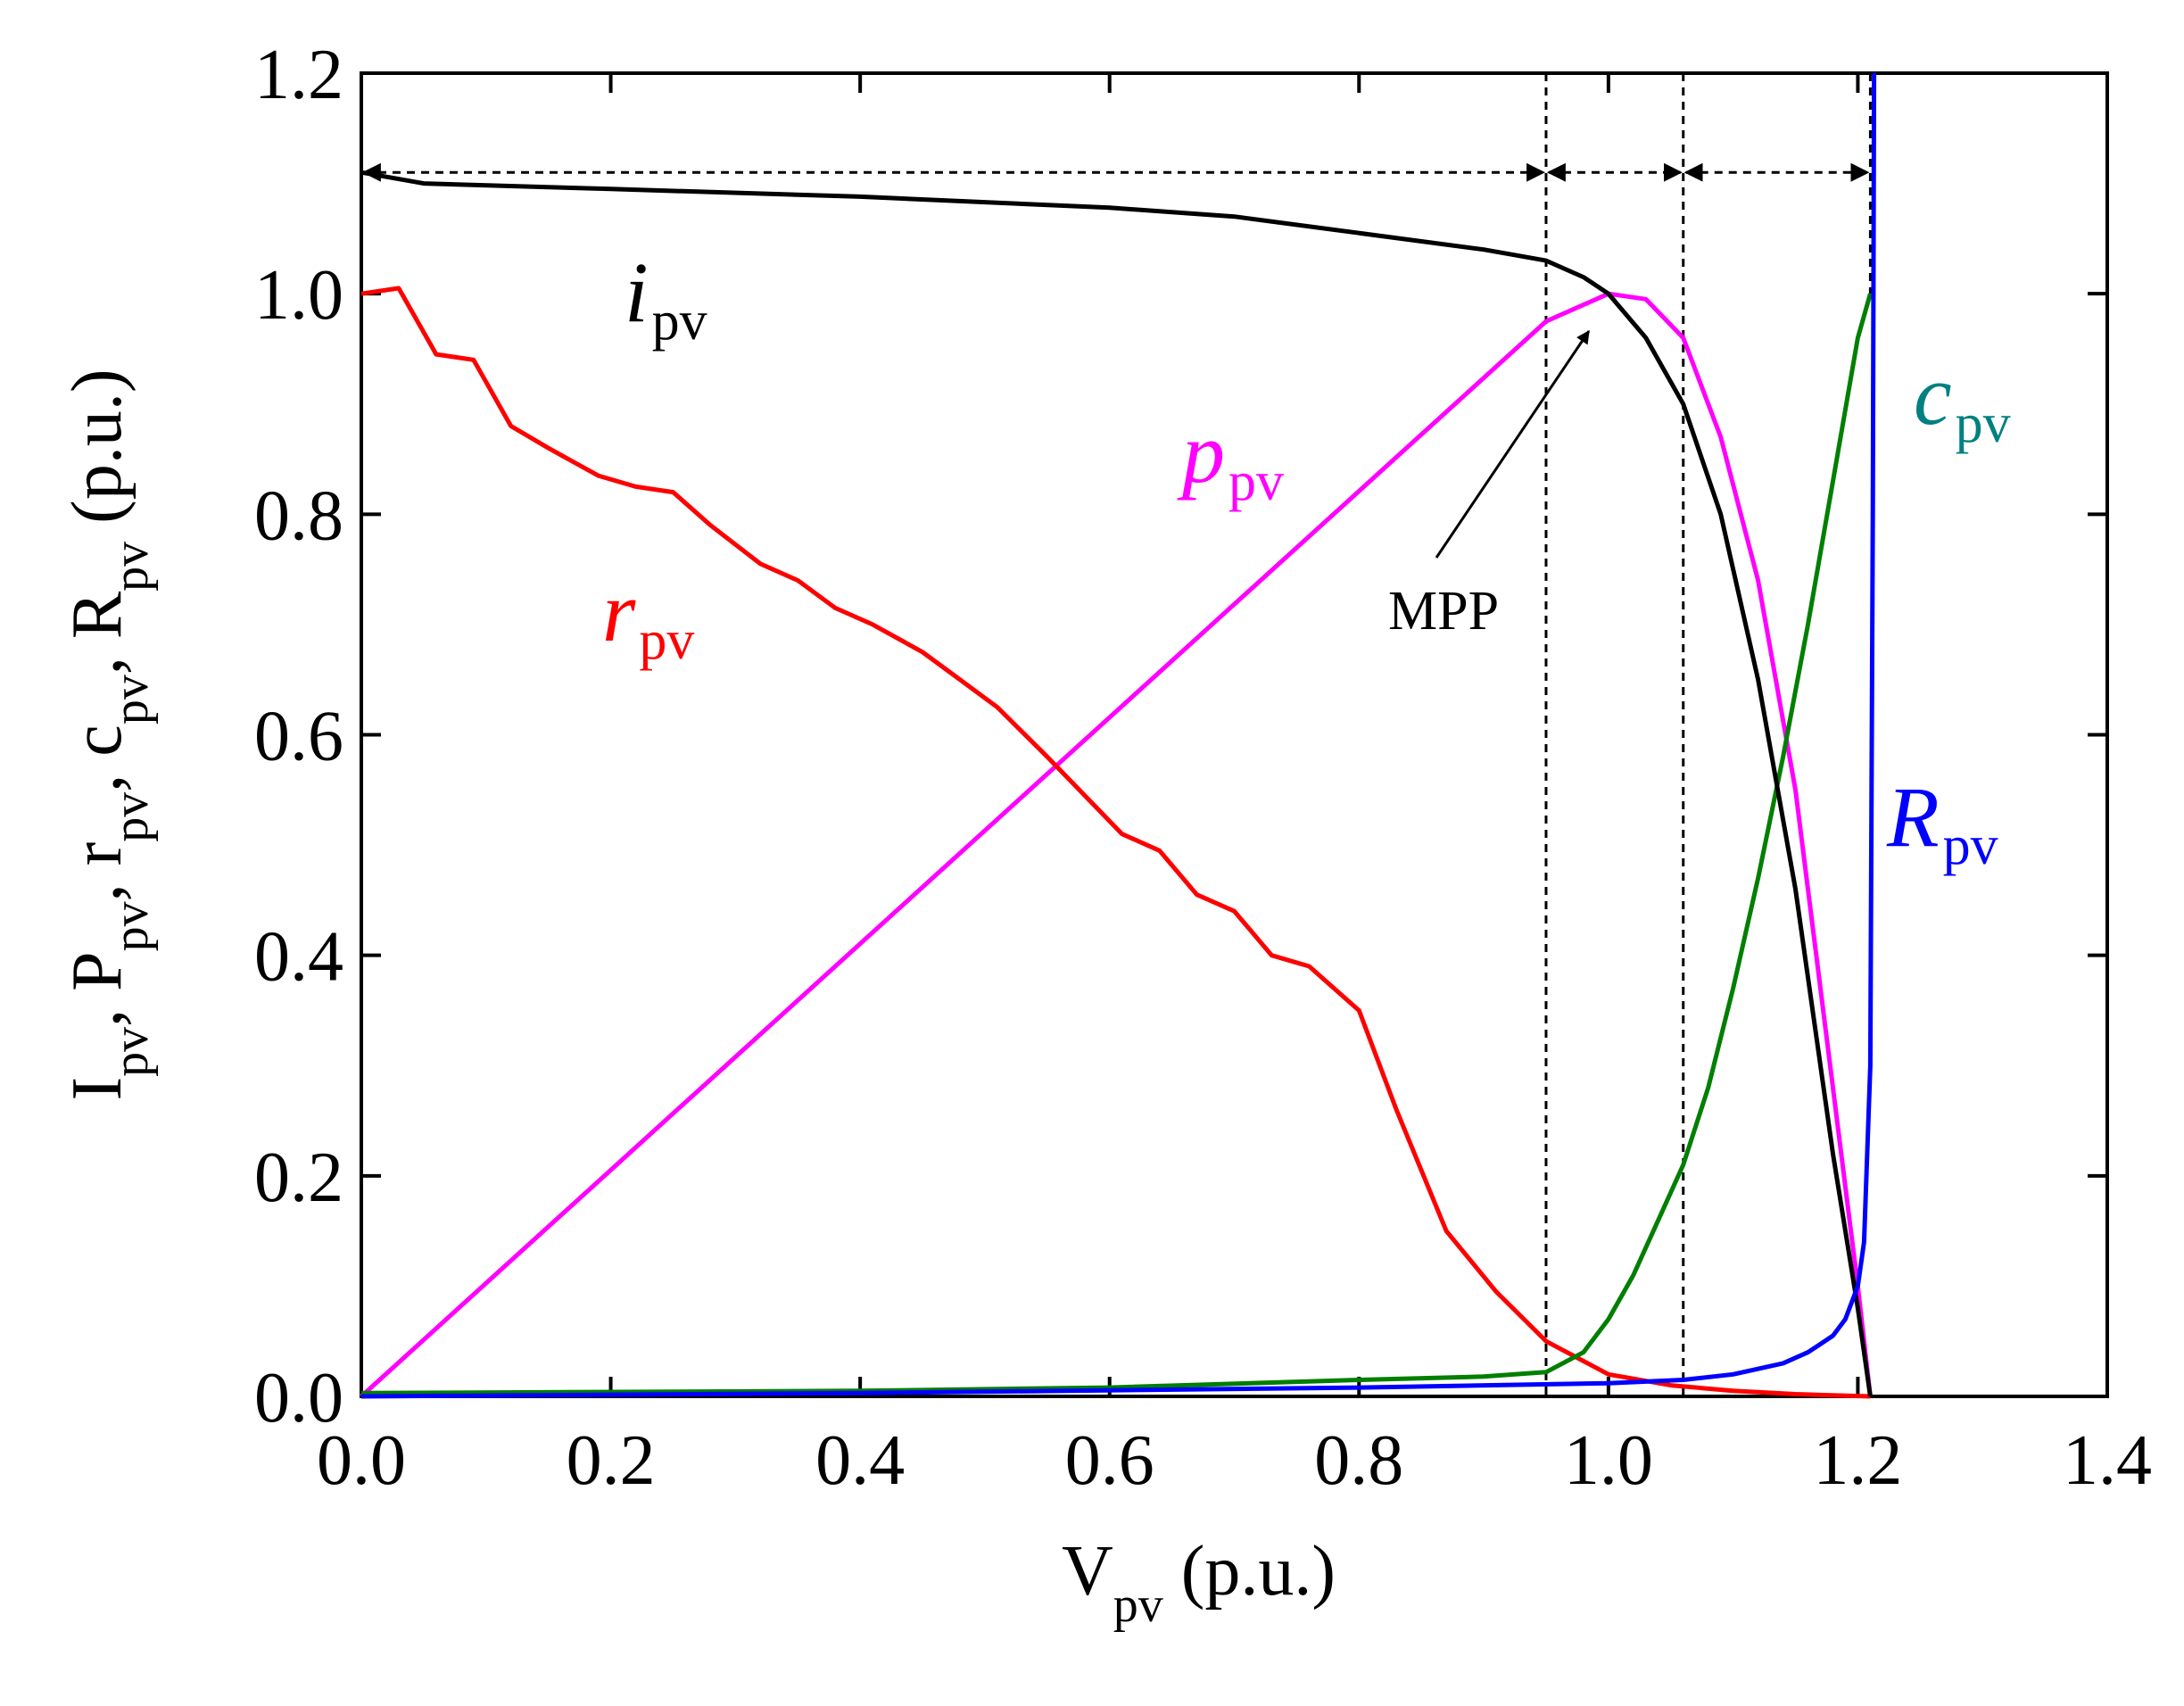 The height and width of the screenshot is (1706, 2184). Describe the element at coordinates (860, 1460) in the screenshot. I see `x-tick-label: 0.4` at that location.